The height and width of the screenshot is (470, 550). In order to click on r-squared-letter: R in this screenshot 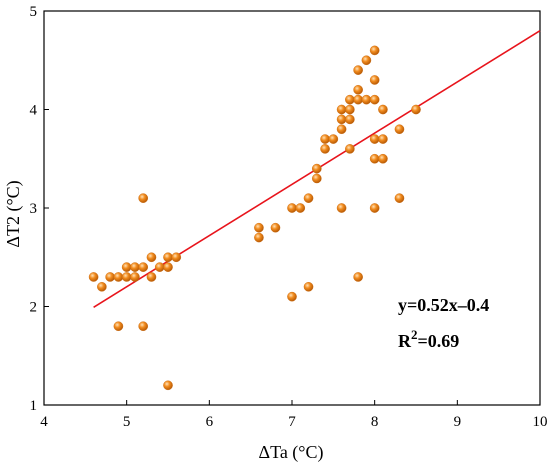, I will do `click(405, 341)`.